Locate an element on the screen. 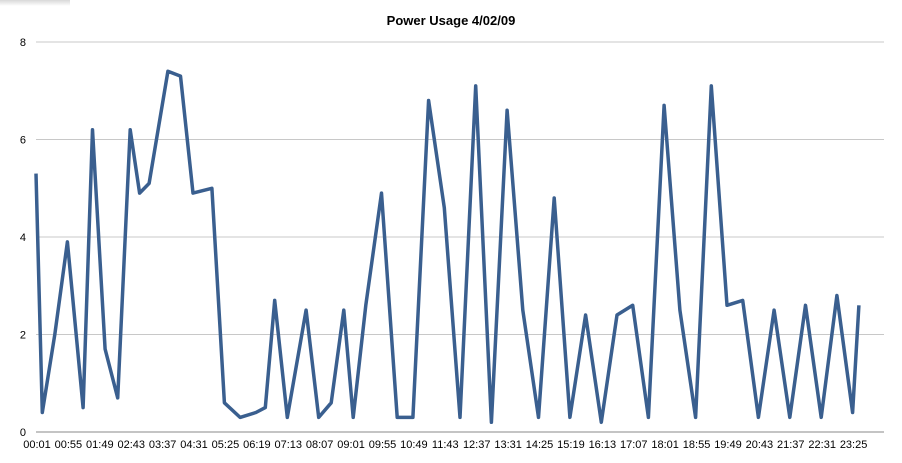  y-tick-label: 6 is located at coordinates (23, 141).